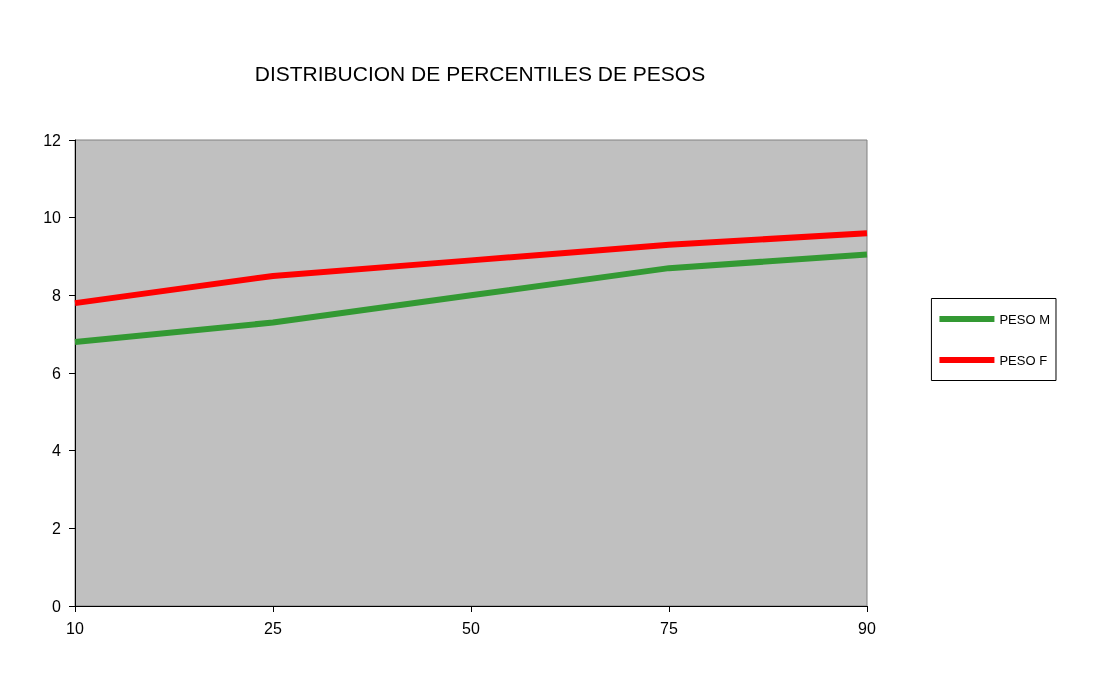  I want to click on x-tick-label: 25, so click(273, 628).